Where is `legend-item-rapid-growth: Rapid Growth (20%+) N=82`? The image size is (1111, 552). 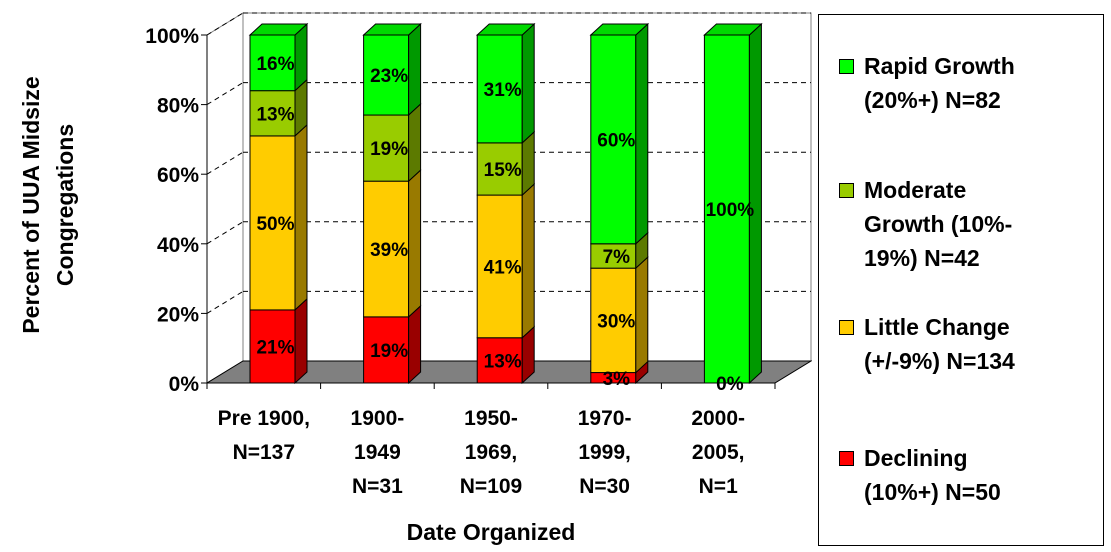
legend-item-rapid-growth: Rapid Growth (20%+) N=82 is located at coordinates (971, 83).